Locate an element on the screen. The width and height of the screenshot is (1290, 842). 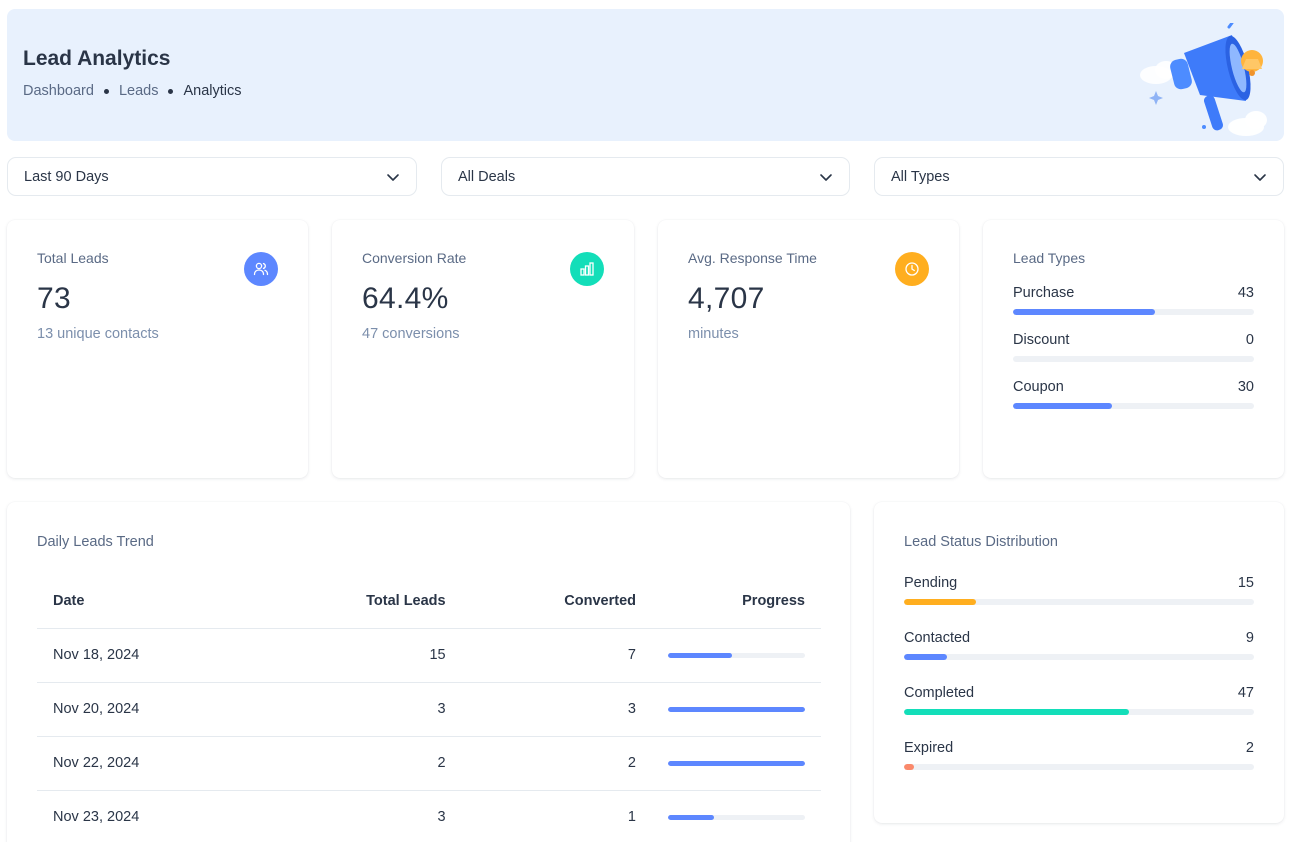
table-row: Nov 20, 2024 3 3 is located at coordinates (429, 709).